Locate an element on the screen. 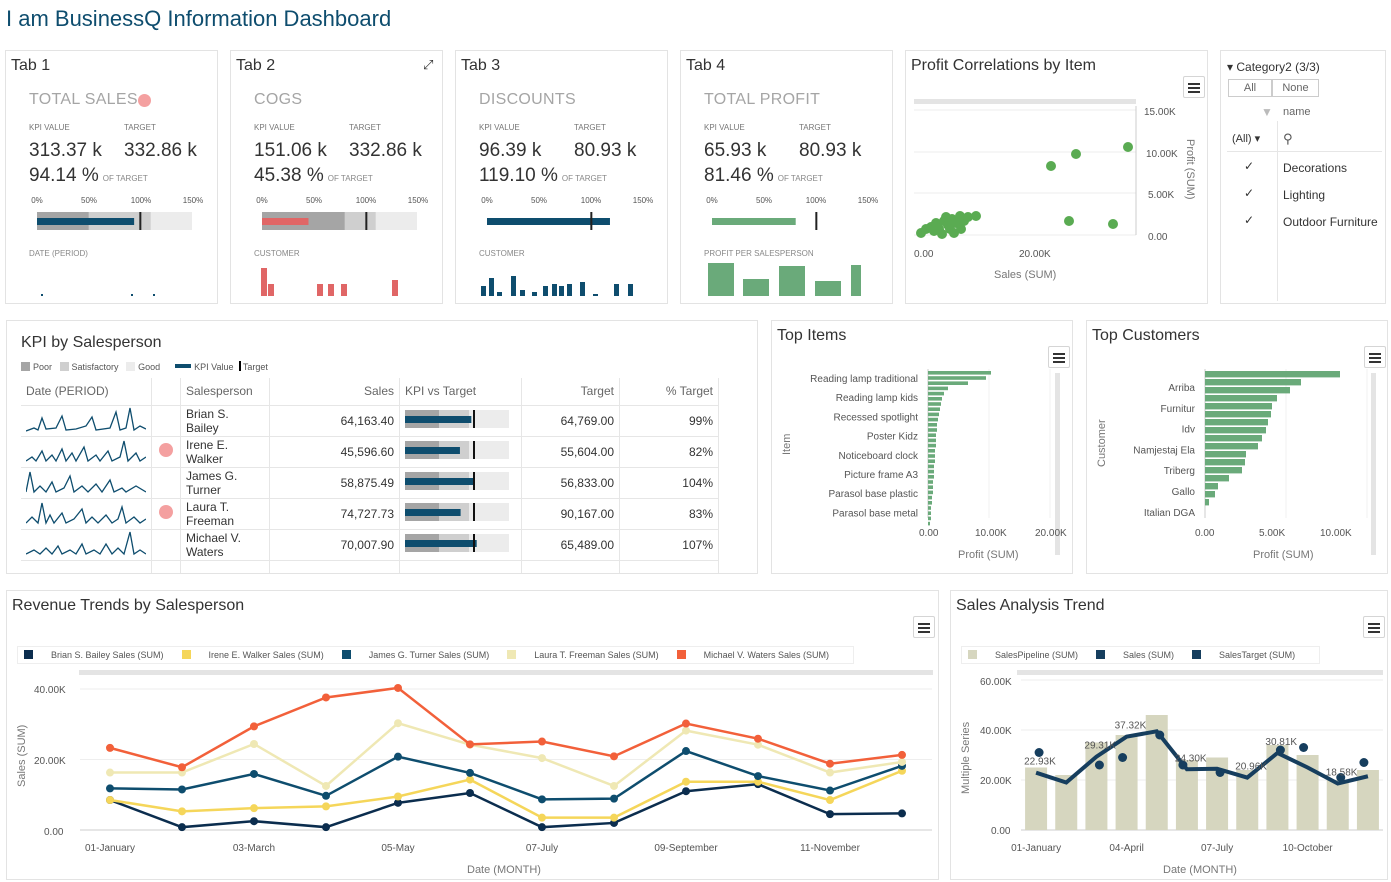  search-icon: ⚲ is located at coordinates (1288, 138).